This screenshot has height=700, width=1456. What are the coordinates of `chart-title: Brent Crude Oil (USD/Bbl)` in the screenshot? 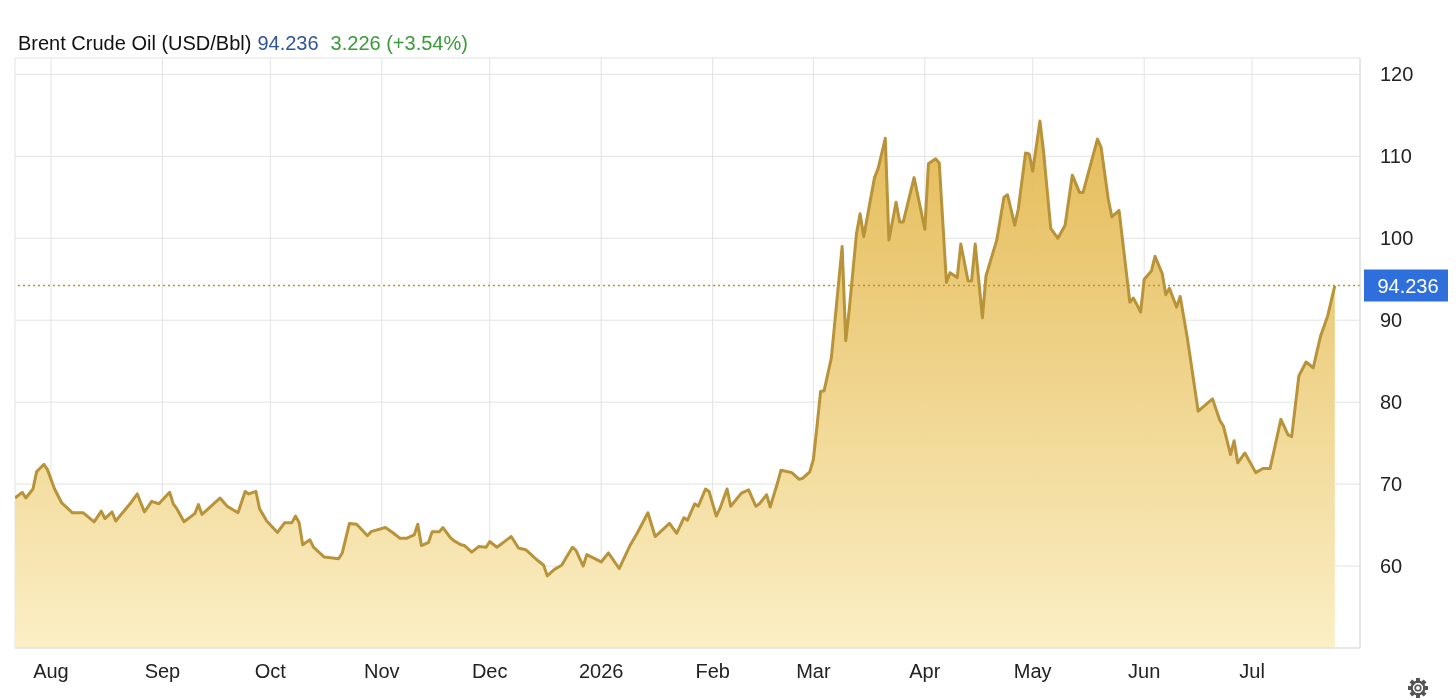 It's located at (135, 43).